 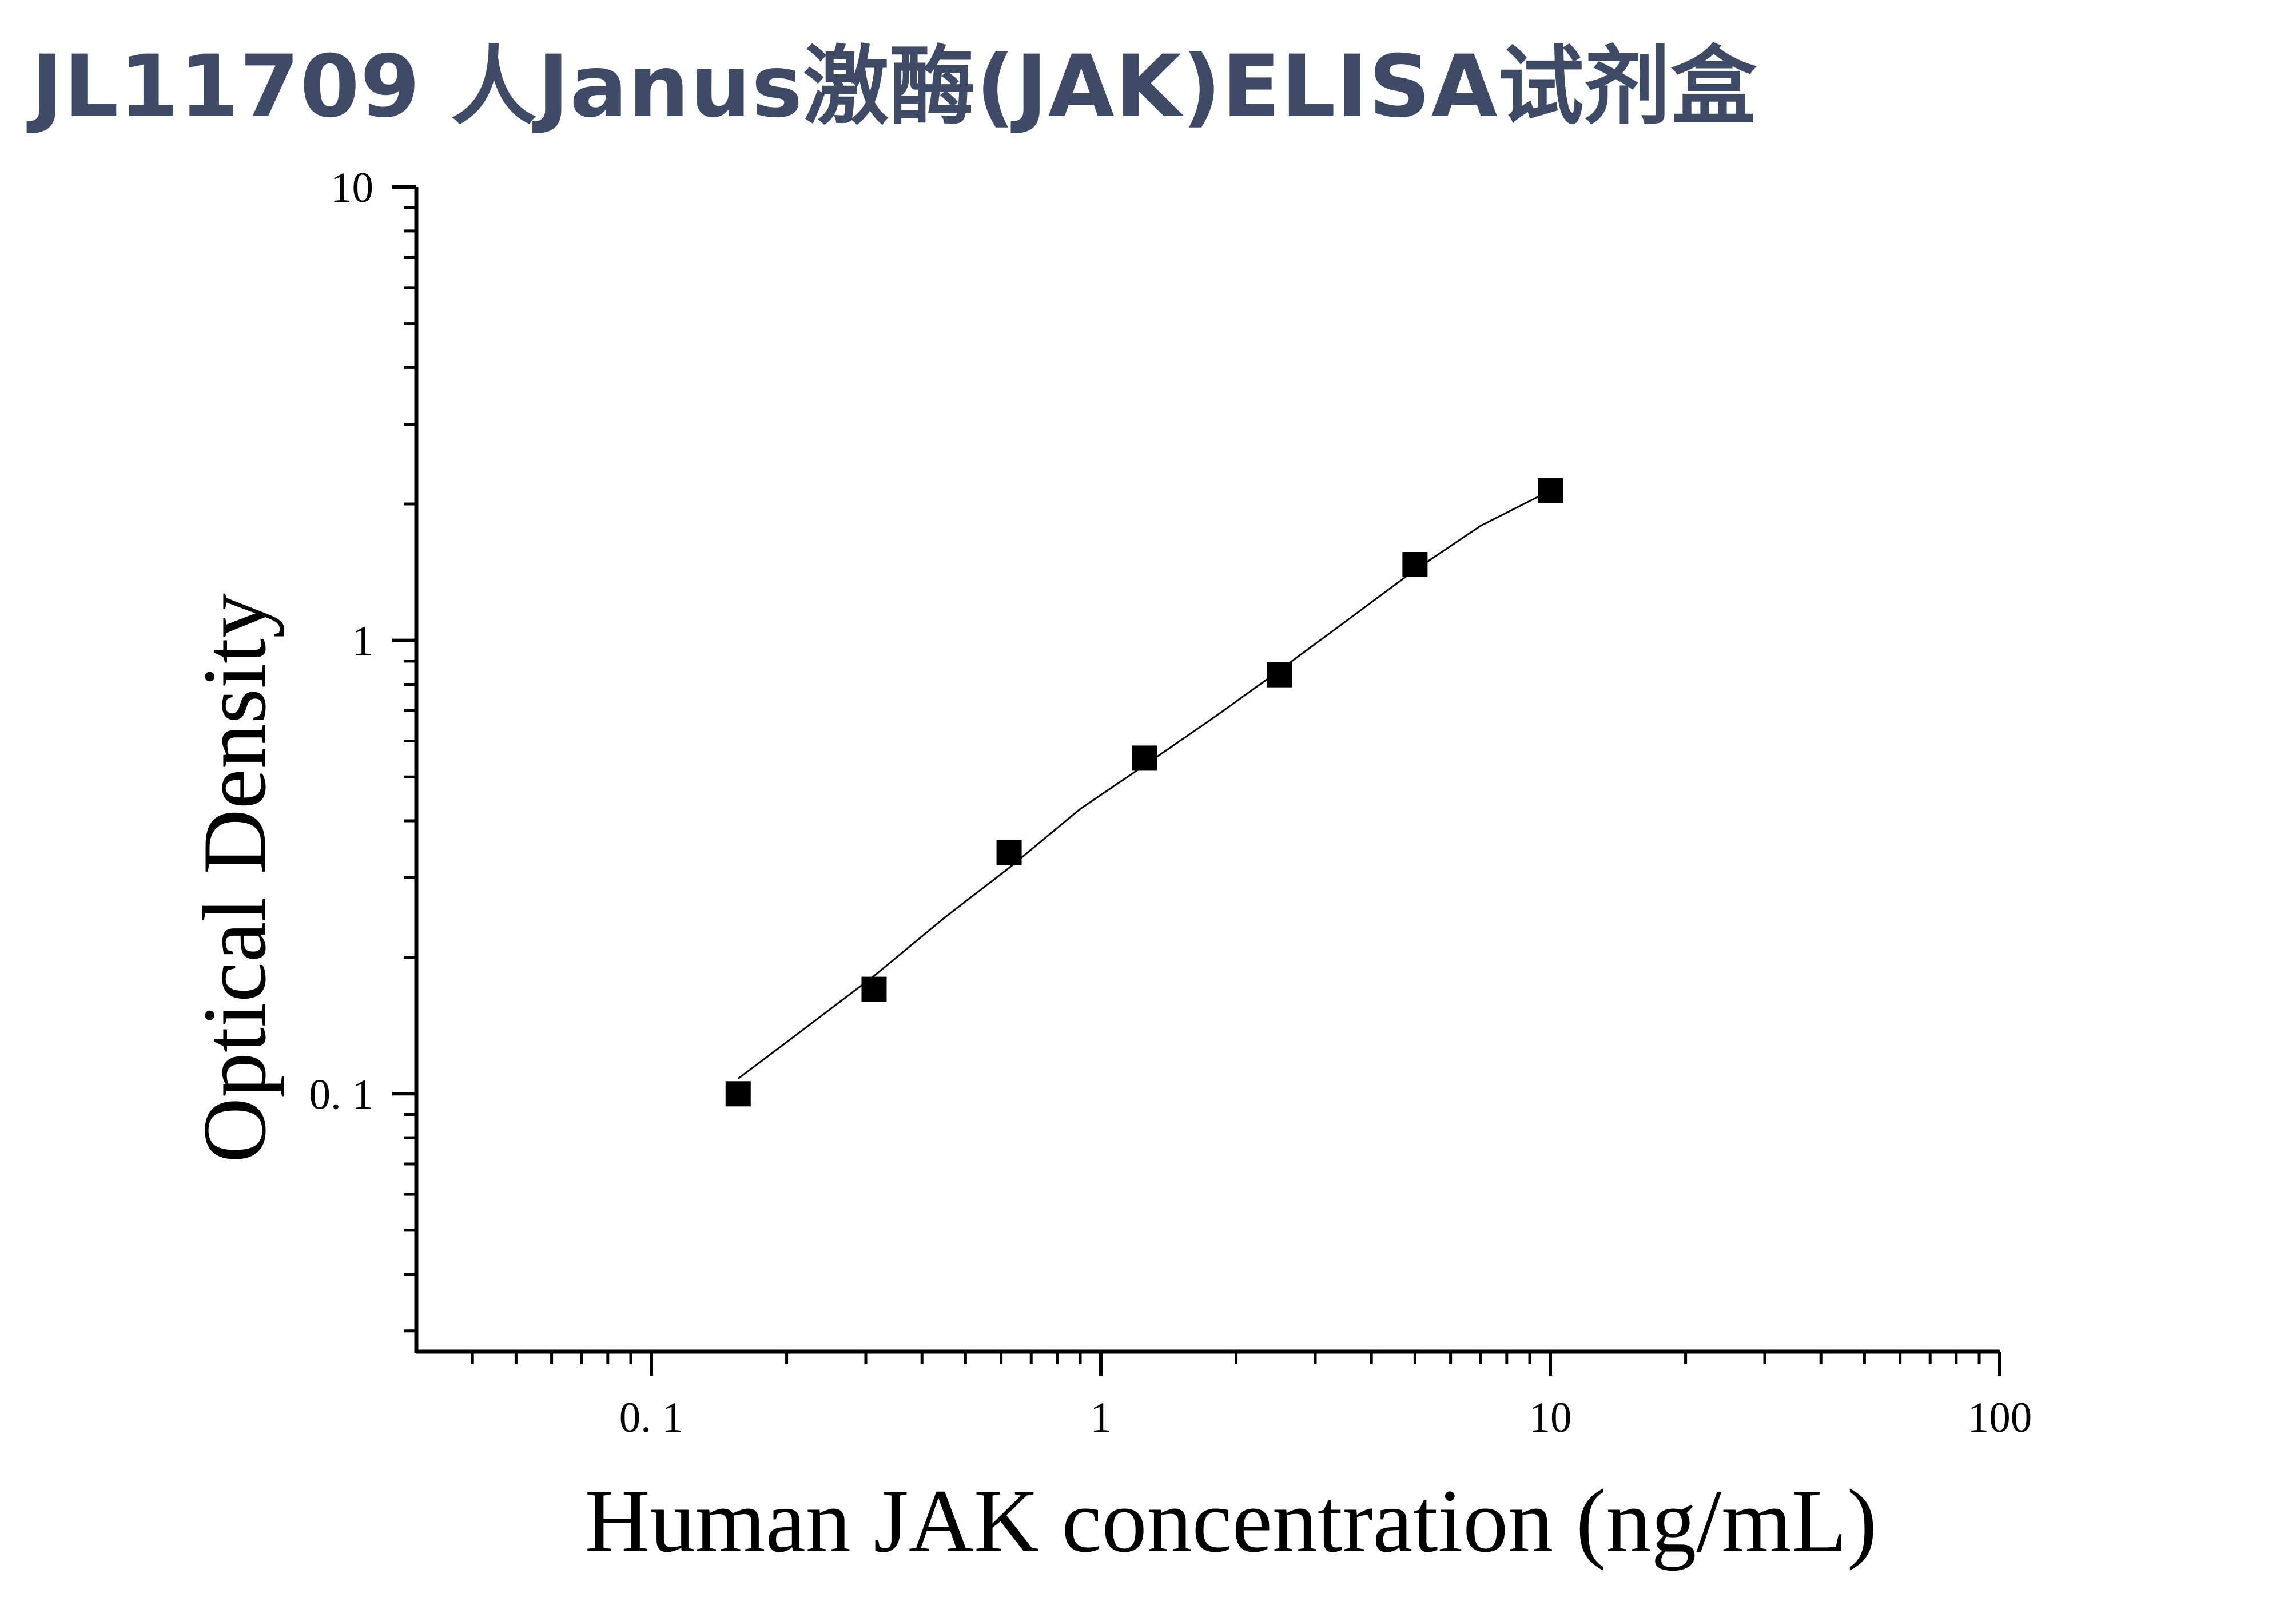 What do you see at coordinates (1101, 1417) in the screenshot?
I see `x-tick-label: 1` at bounding box center [1101, 1417].